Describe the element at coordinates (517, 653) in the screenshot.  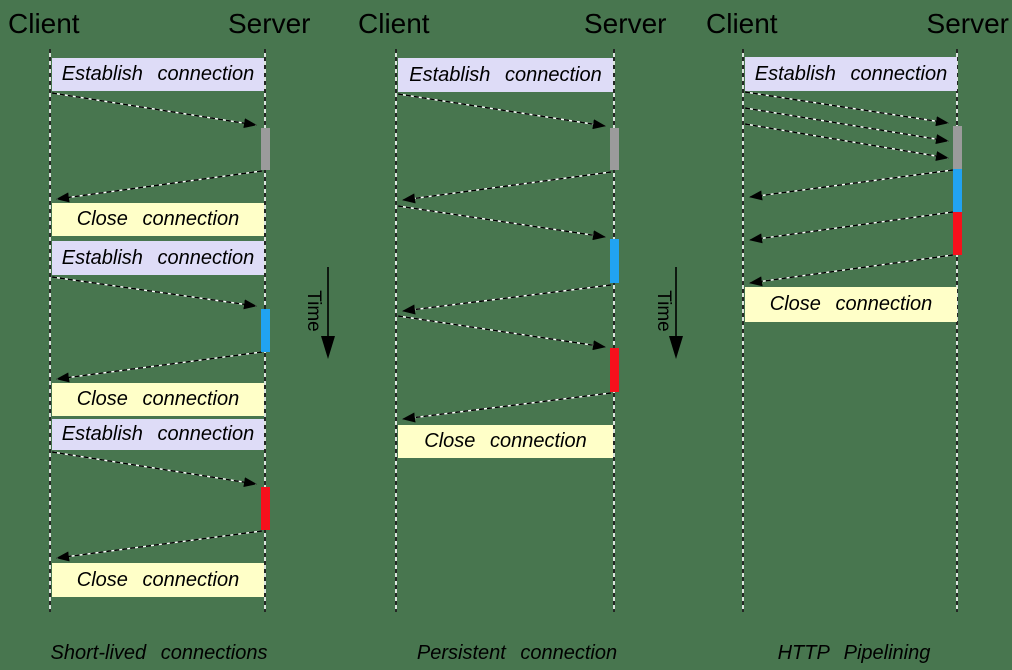
I see `panel-caption-persistent: Persistent connection` at that location.